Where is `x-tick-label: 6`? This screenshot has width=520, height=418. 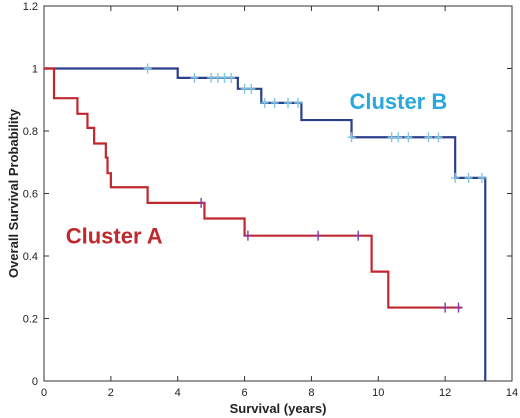 x-tick-label: 6 is located at coordinates (245, 393).